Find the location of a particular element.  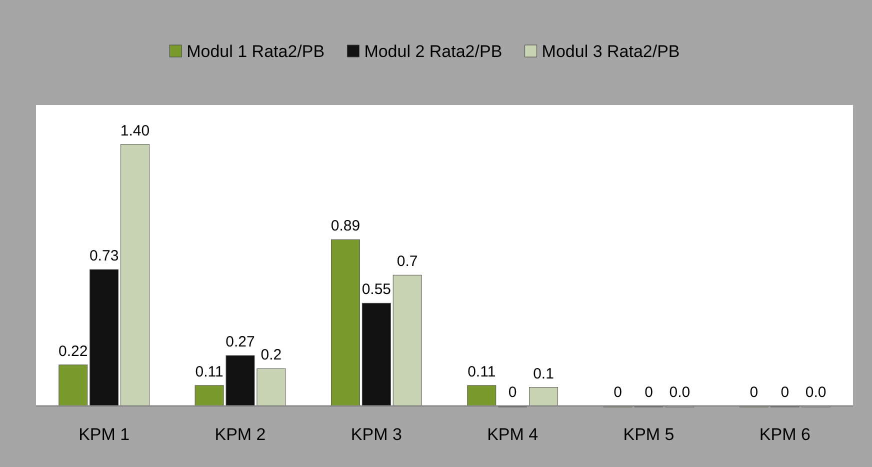

x-tick-label: KPM 2 is located at coordinates (240, 434).